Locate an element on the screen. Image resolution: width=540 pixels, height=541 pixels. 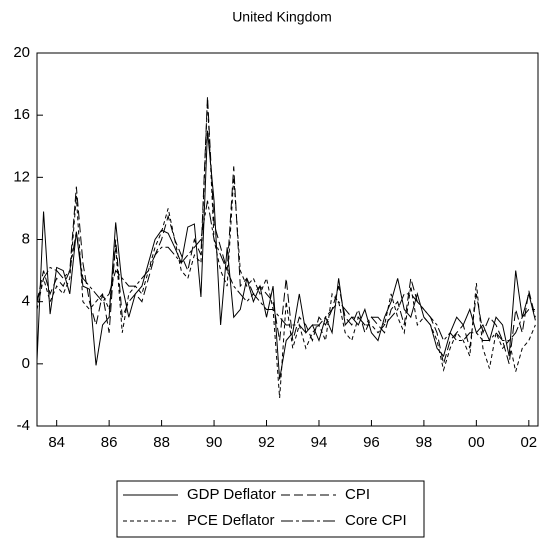
x-tick-label: 90 is located at coordinates (214, 442).